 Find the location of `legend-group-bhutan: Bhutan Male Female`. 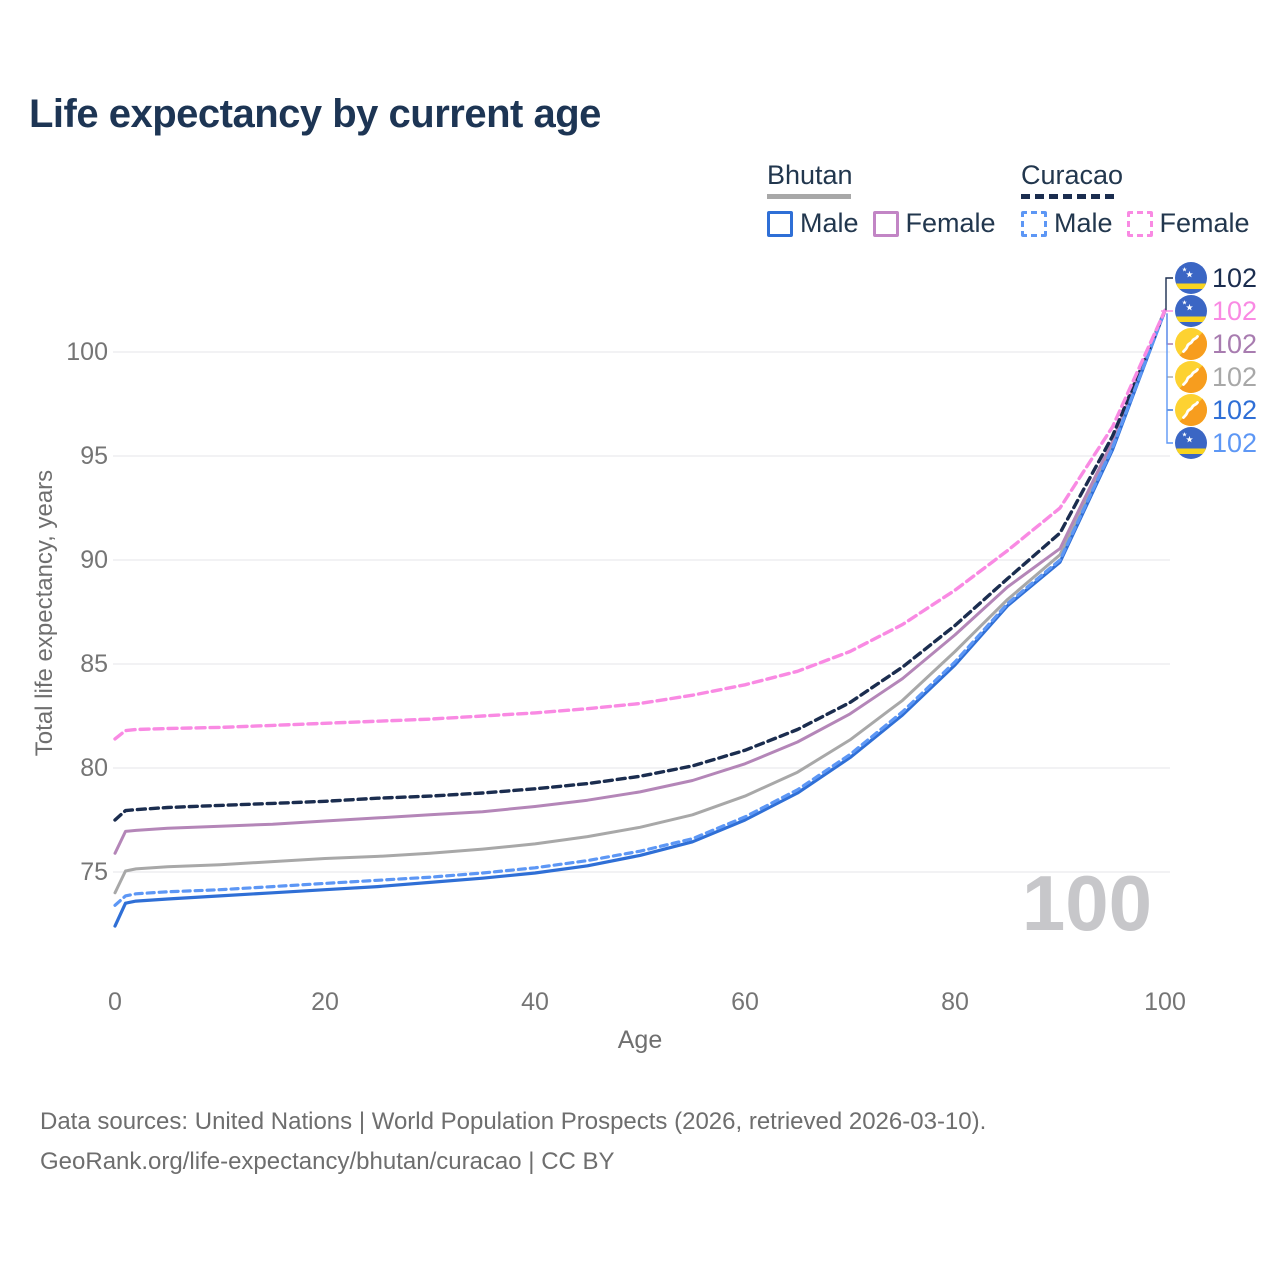

legend-group-bhutan: Bhutan Male Female is located at coordinates (881, 199).